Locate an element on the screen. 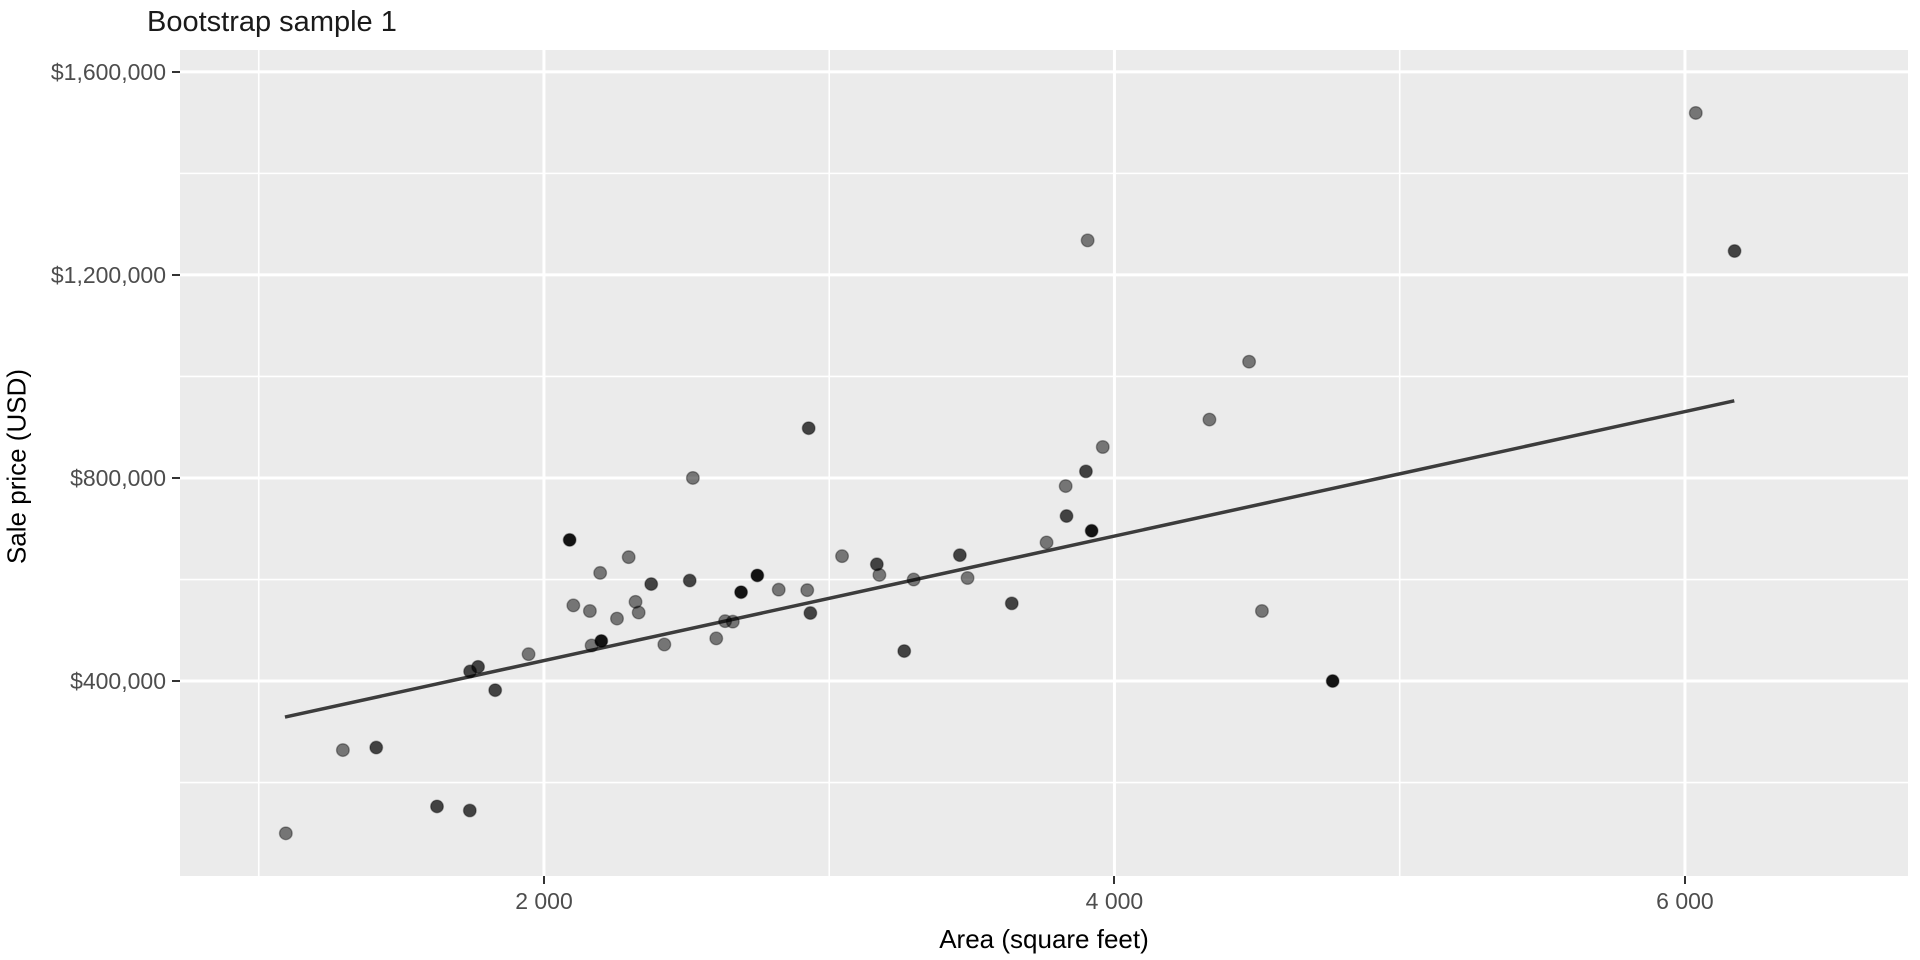  y-tick-label: $400,000 is located at coordinates (118, 681).